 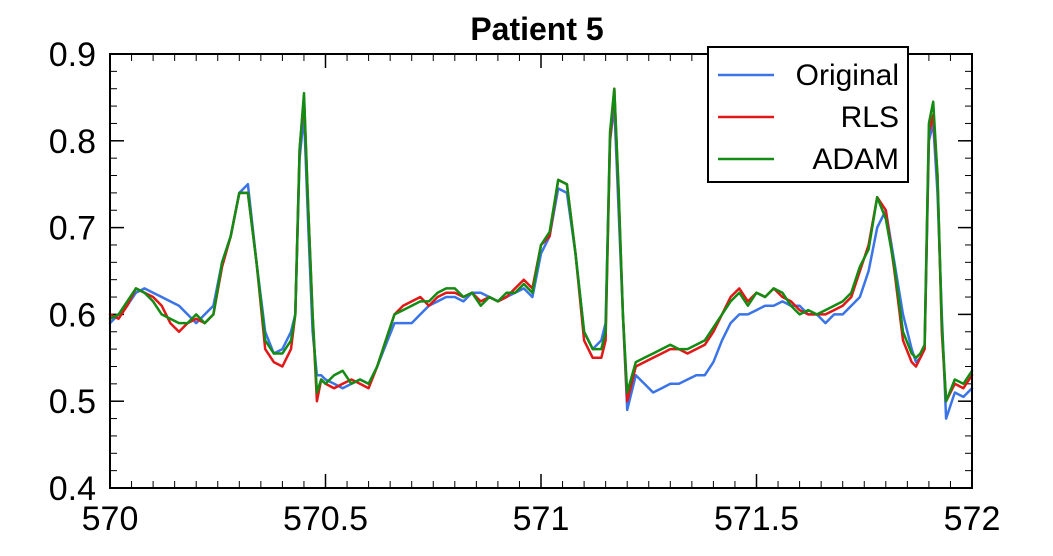 I want to click on y-tick-label: 0.6, so click(x=72, y=315).